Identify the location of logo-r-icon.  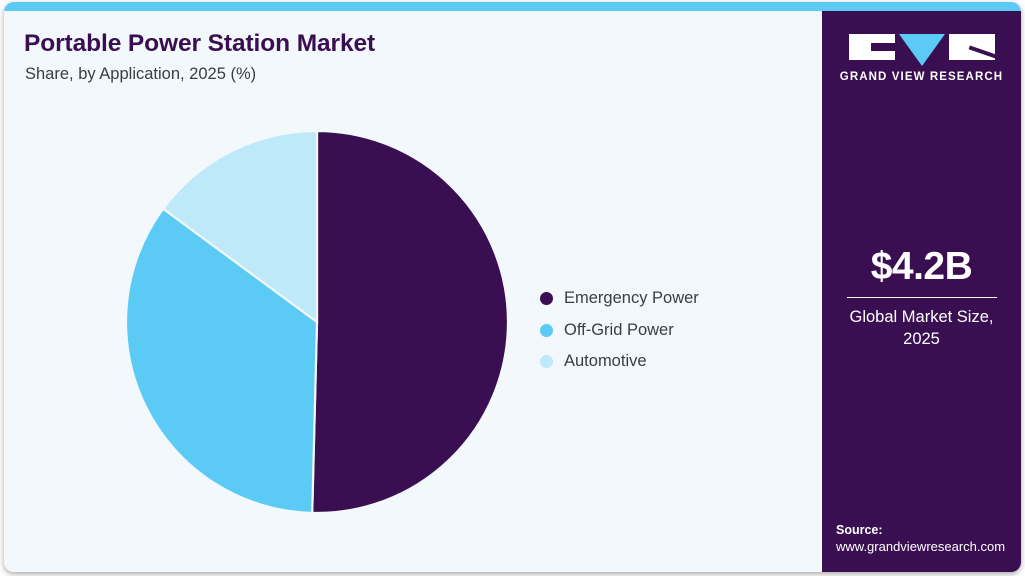
(971, 47).